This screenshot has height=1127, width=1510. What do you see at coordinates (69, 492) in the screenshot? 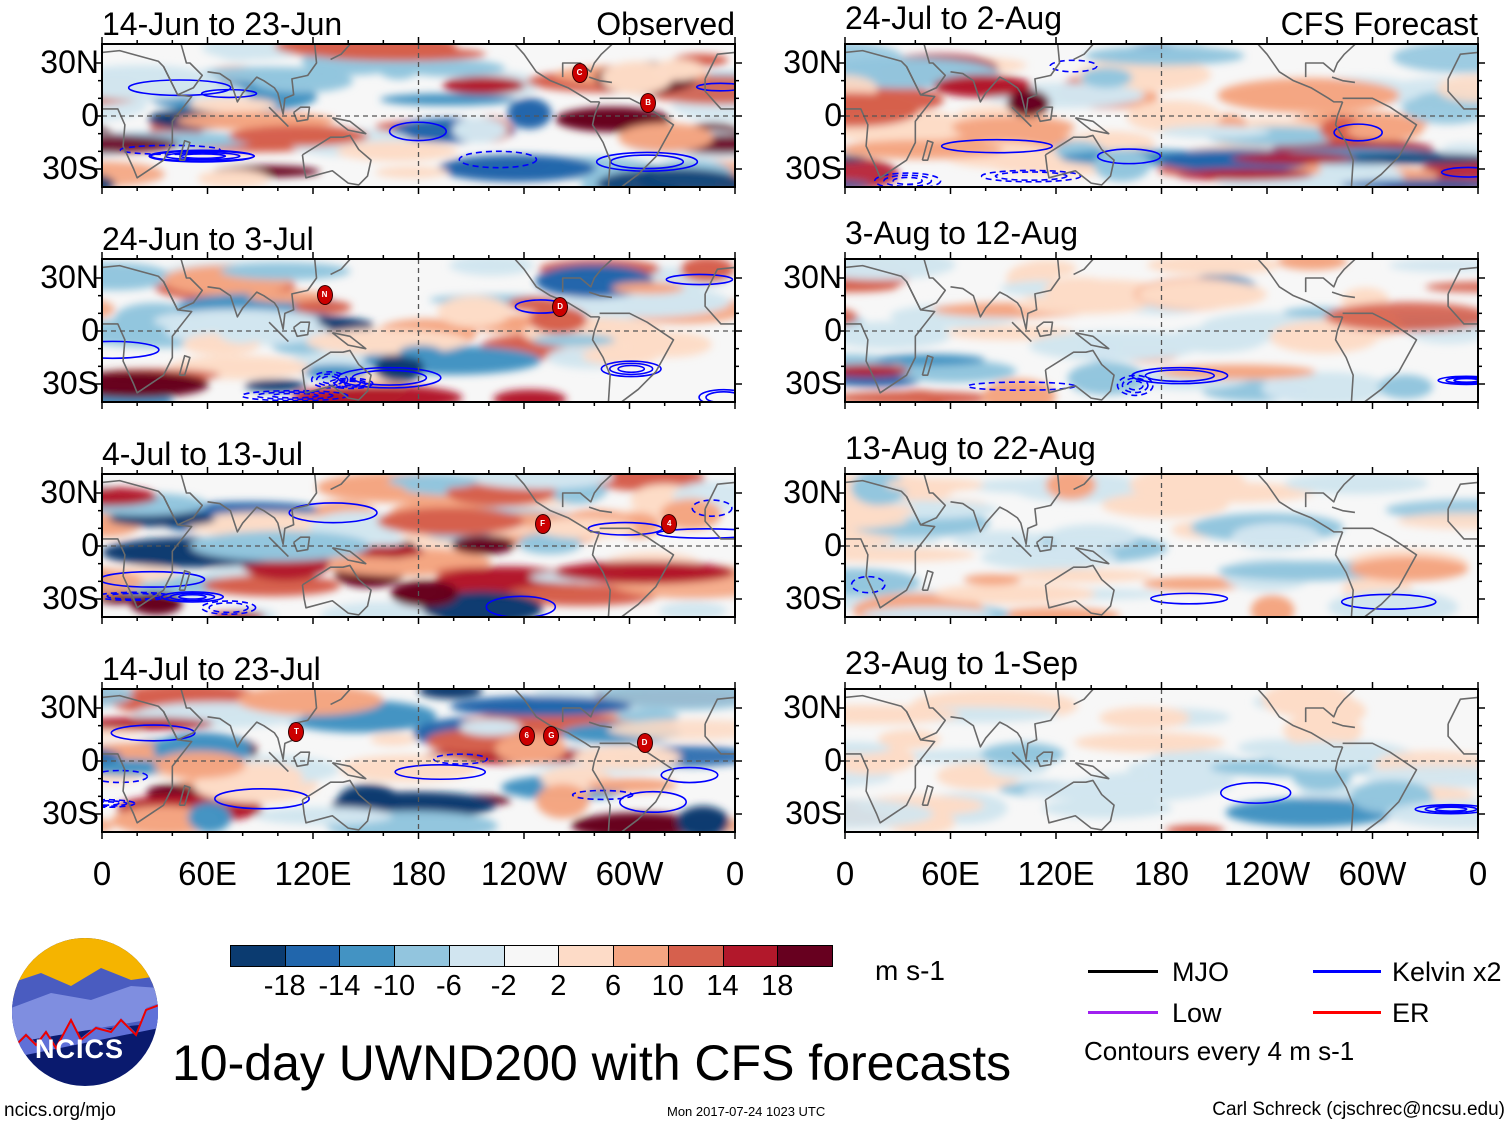
I see `left-panel-3-ylabel: 30N` at bounding box center [69, 492].